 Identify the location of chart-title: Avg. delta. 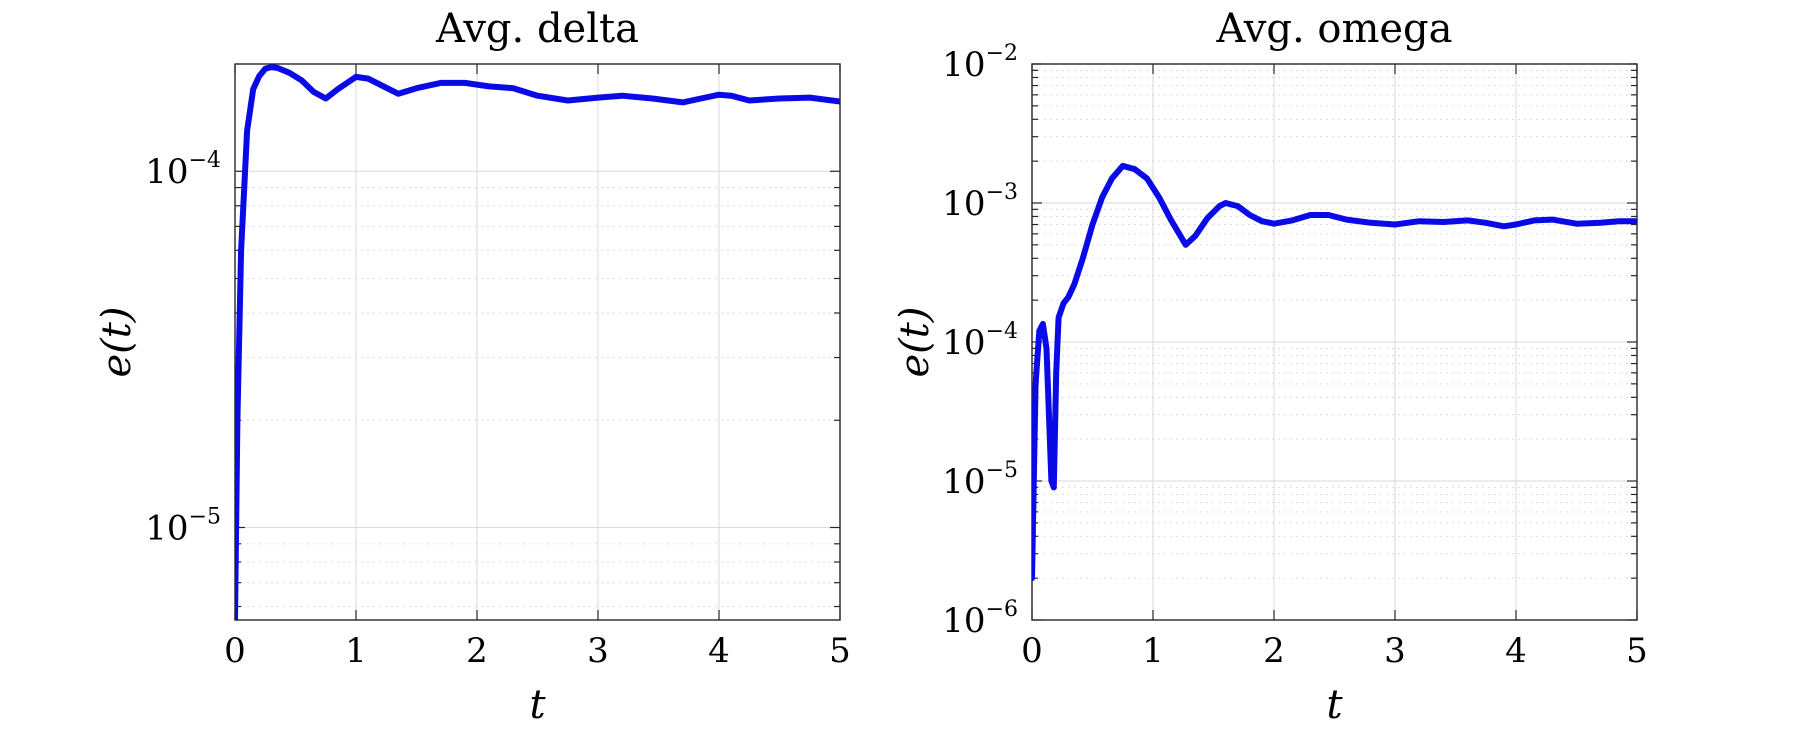
(537, 29).